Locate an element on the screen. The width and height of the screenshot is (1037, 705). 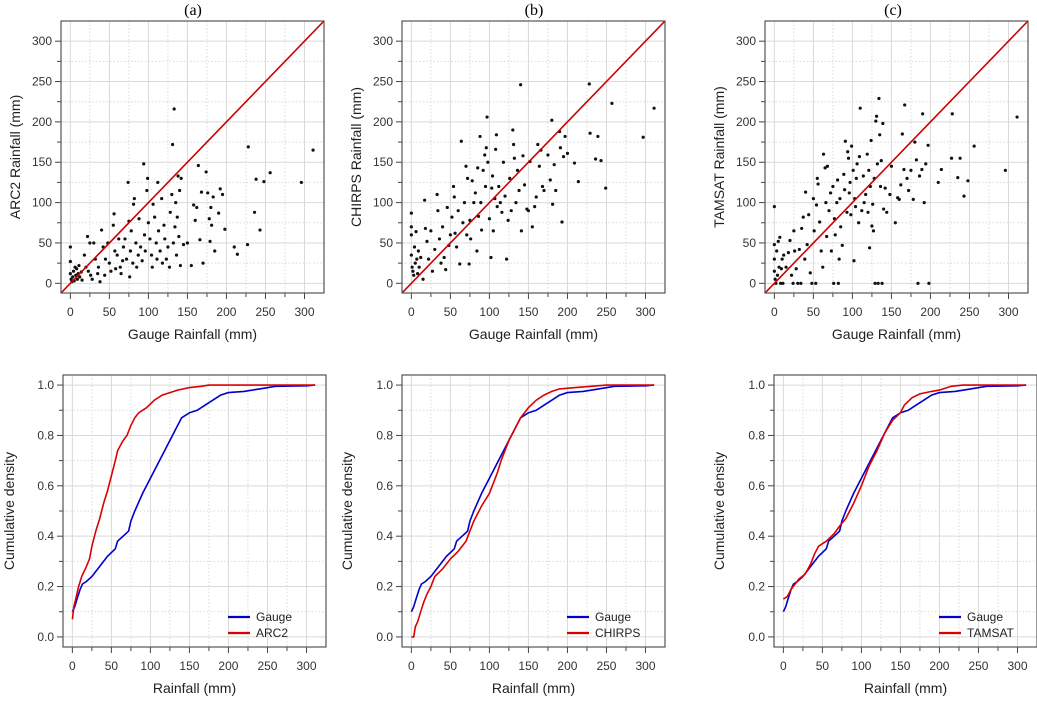
panel-title-b: (b) is located at coordinates (534, 10).